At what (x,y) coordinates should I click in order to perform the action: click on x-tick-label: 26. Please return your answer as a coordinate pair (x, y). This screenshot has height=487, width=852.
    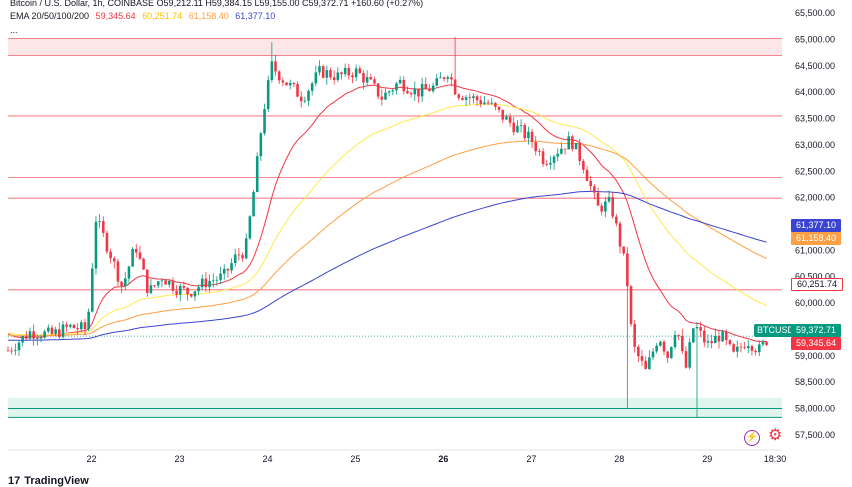
    Looking at the image, I should click on (443, 459).